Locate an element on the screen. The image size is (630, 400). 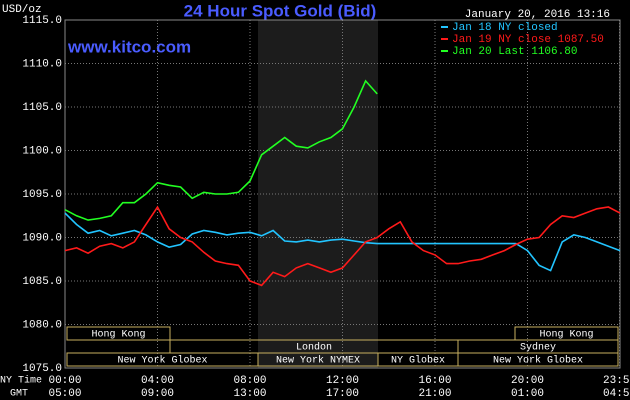
x-row-label: GMT is located at coordinates (19, 394).